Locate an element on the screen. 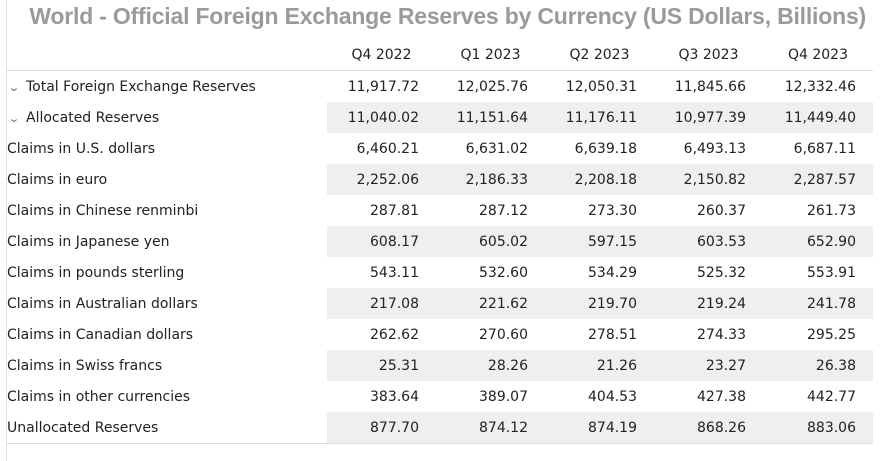 This screenshot has width=882, height=461. left-border is located at coordinates (6, 230).